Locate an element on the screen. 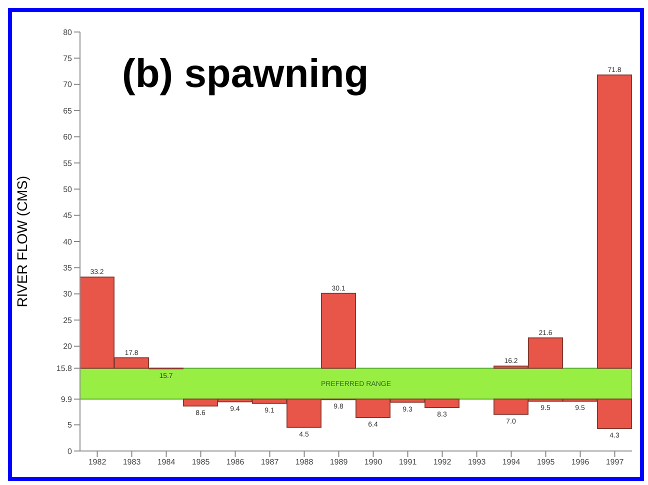 The width and height of the screenshot is (648, 485). y-tick-label: 65 is located at coordinates (68, 111).